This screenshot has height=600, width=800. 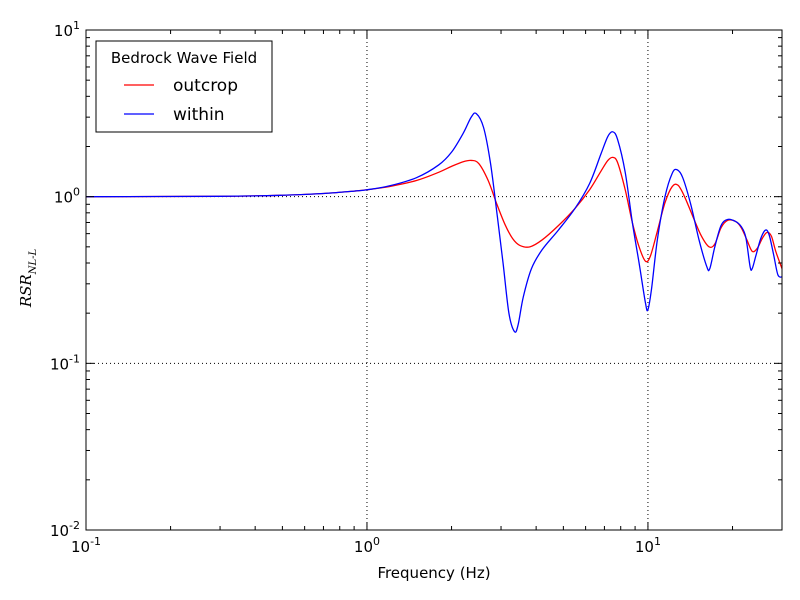 I want to click on y-tick-label: 10⁻², so click(x=65, y=529).